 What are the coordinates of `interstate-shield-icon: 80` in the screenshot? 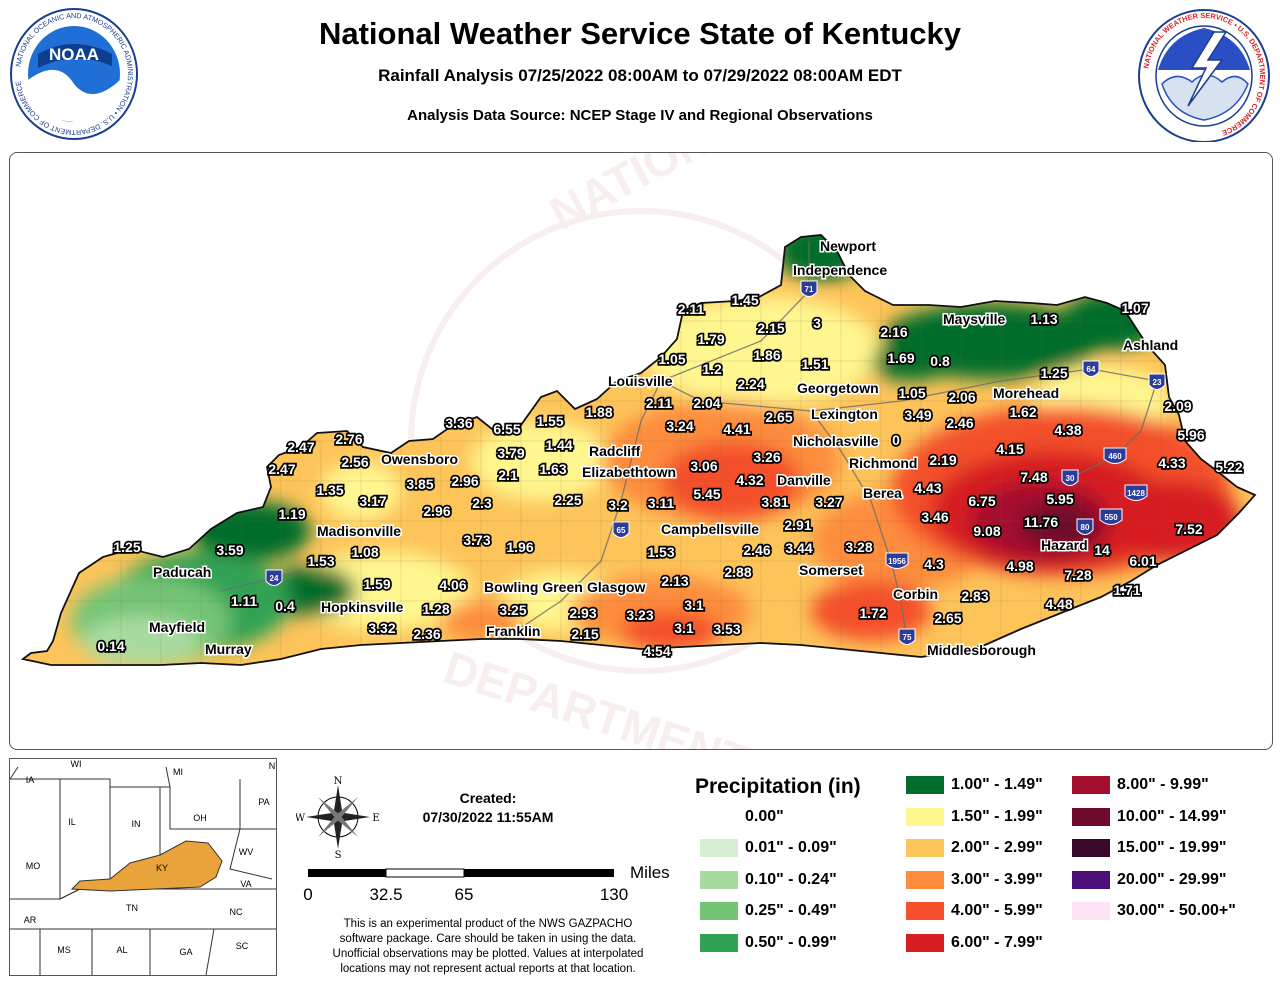 It's located at (1085, 526).